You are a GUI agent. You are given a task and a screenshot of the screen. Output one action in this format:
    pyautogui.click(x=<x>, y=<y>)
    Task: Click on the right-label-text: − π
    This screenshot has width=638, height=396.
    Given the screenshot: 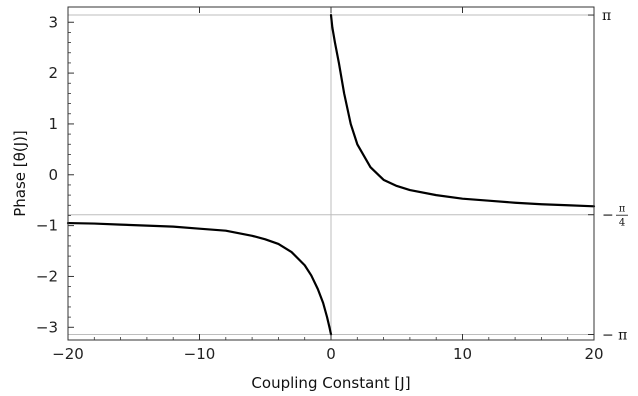 What is the action you would take?
    pyautogui.click(x=614, y=335)
    